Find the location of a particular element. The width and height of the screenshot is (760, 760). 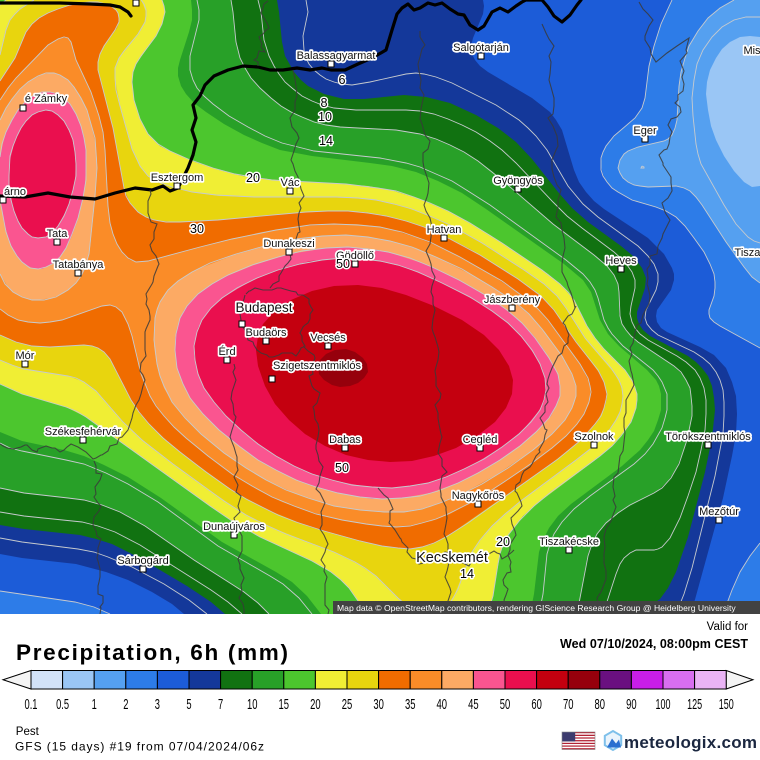

svg-text: Tiszaf is located at coordinates (747, 253).